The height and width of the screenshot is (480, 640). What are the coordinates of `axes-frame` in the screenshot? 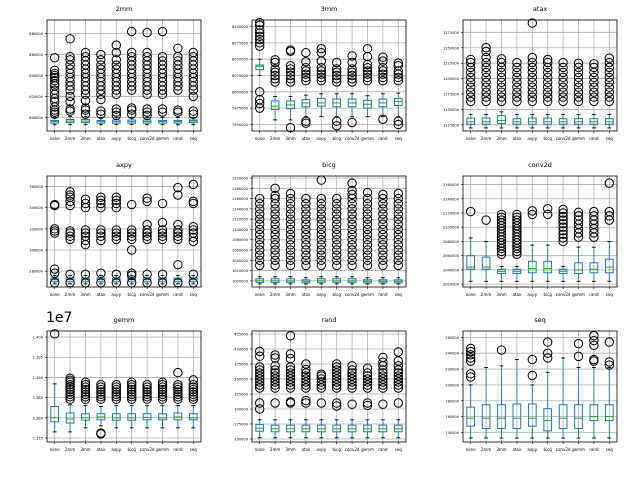 It's located at (124, 231).